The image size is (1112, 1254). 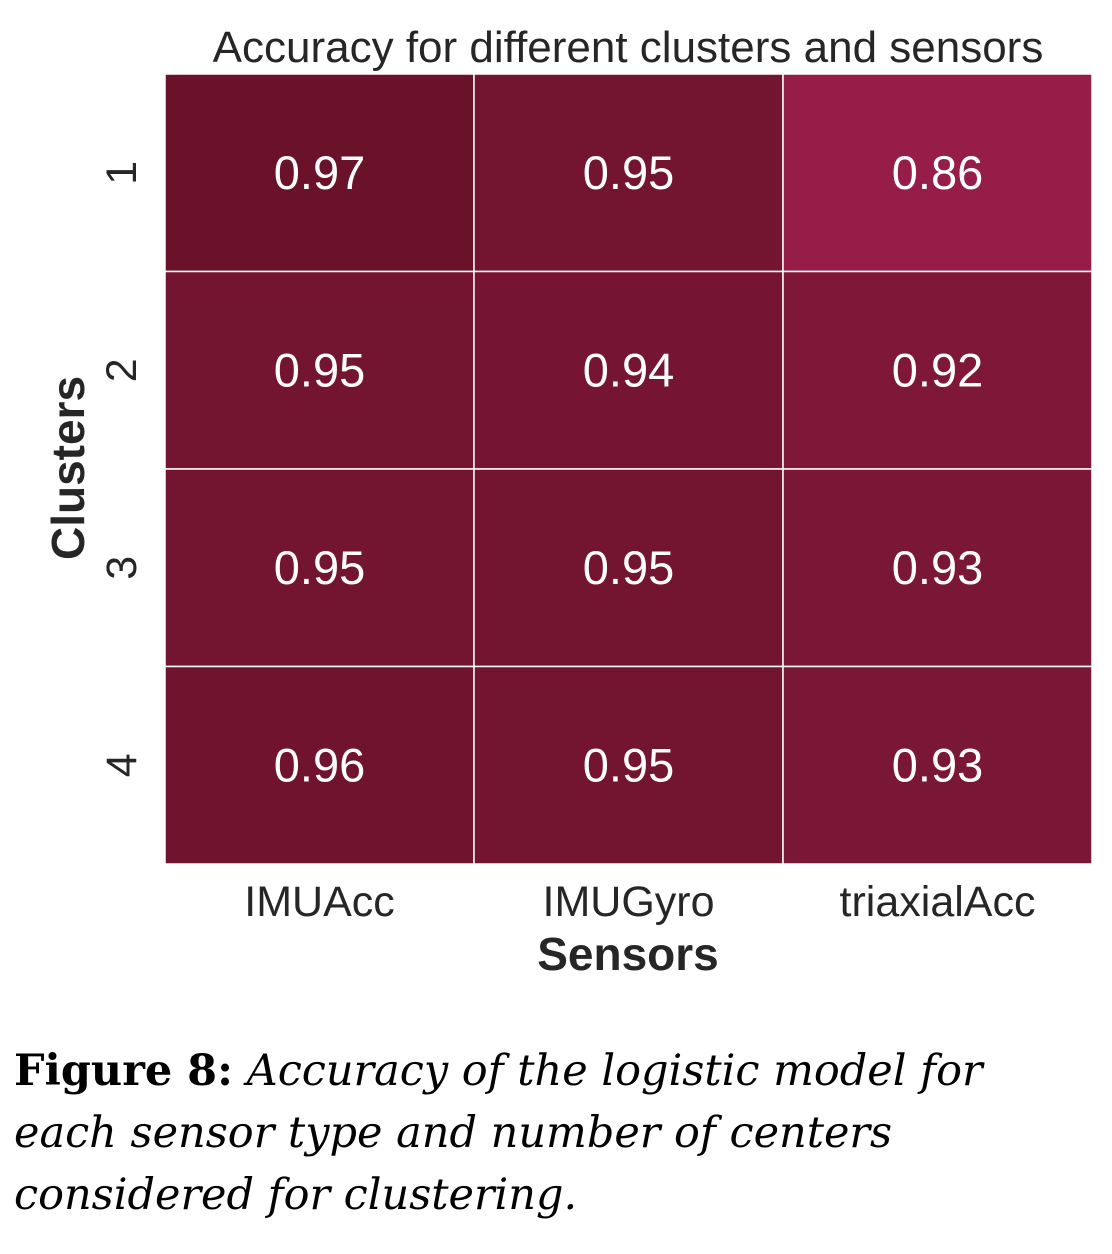 I want to click on cell-value-label: 0.94, so click(x=628, y=369).